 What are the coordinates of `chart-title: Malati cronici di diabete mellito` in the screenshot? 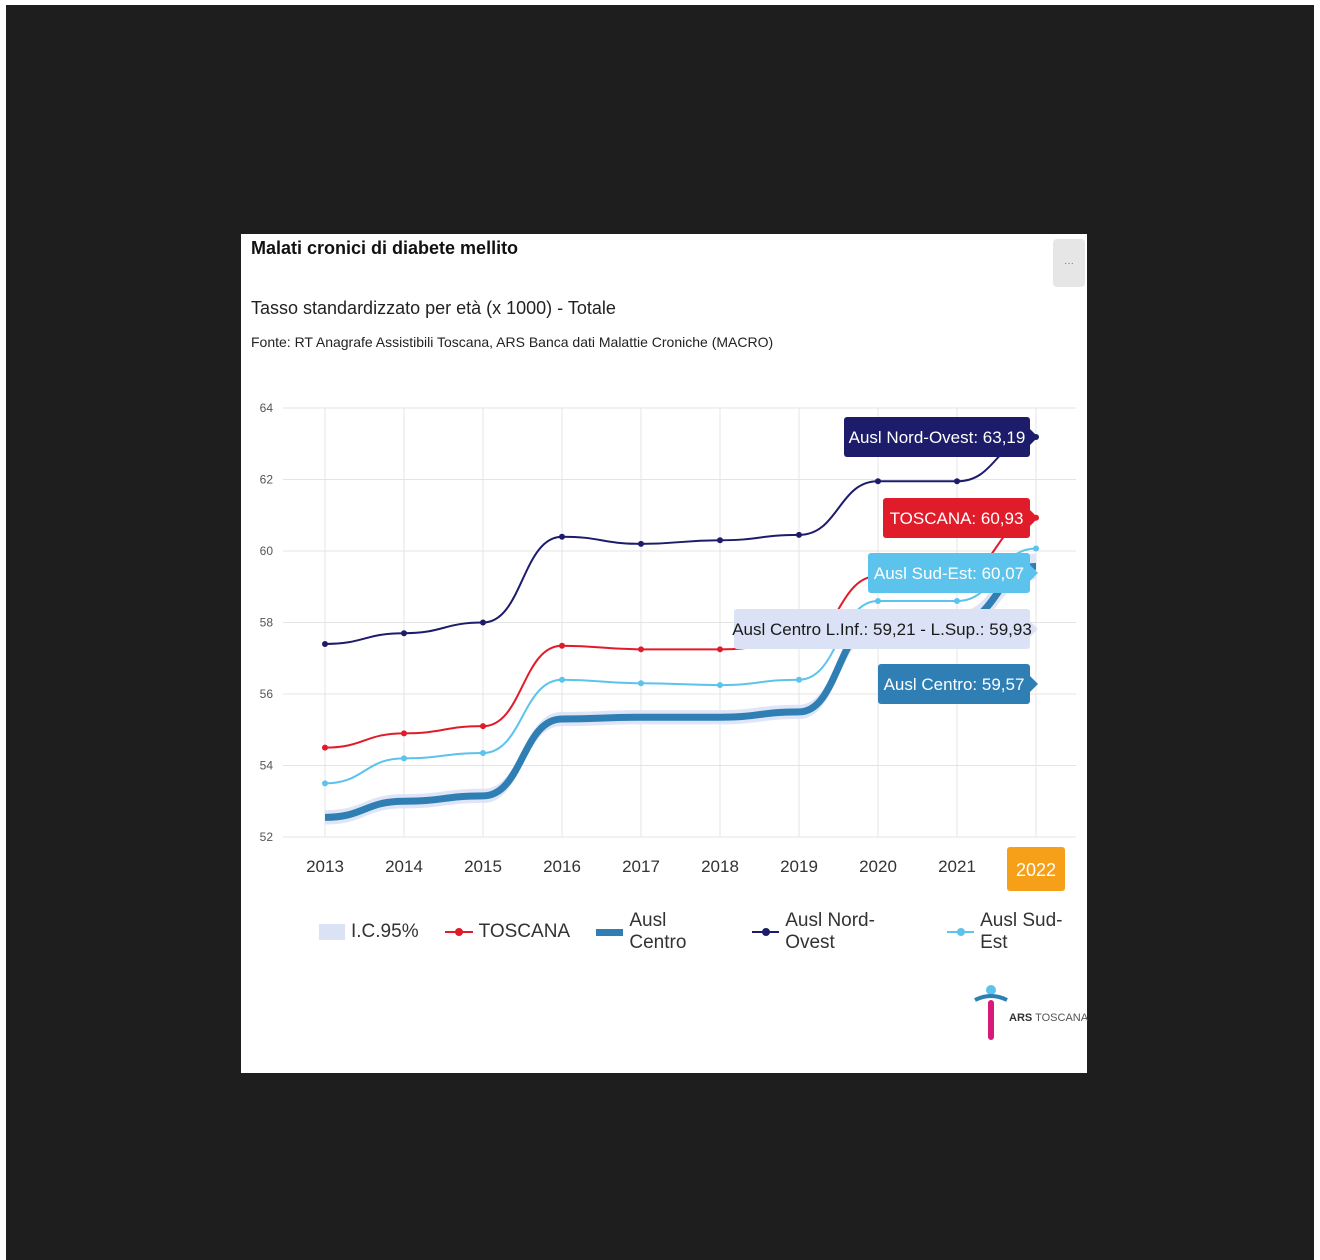 It's located at (385, 248).